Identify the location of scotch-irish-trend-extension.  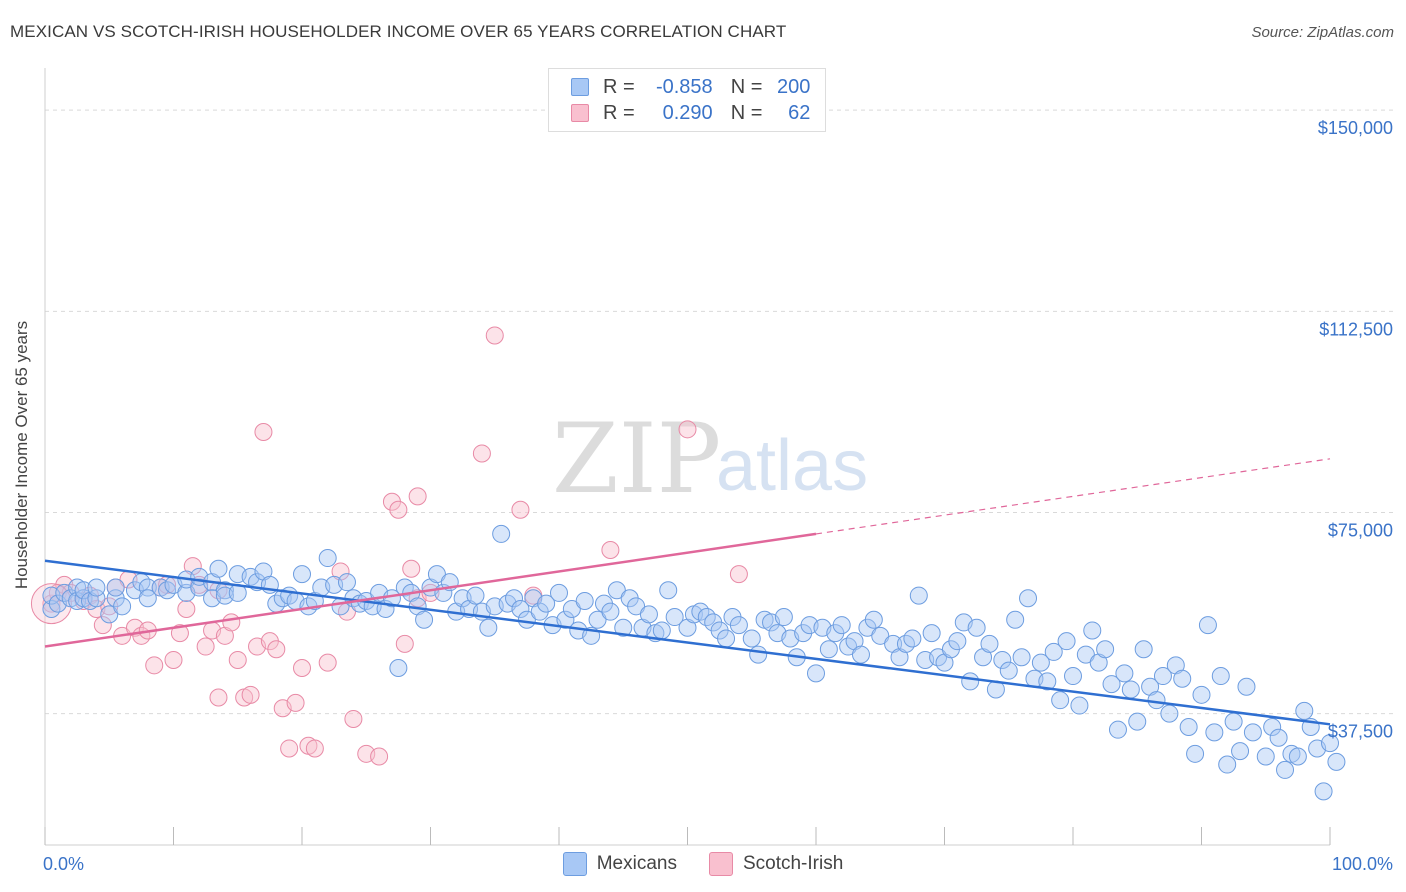
(1073, 496).